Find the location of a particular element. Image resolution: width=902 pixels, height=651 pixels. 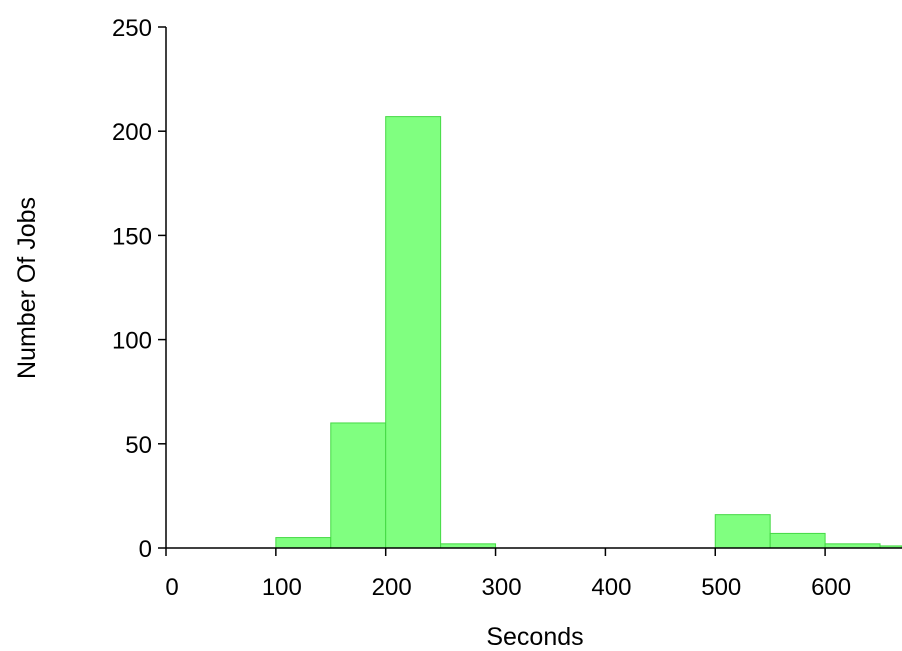

x-ticks: 0 100 200 300 400 500 600 is located at coordinates (508, 574).